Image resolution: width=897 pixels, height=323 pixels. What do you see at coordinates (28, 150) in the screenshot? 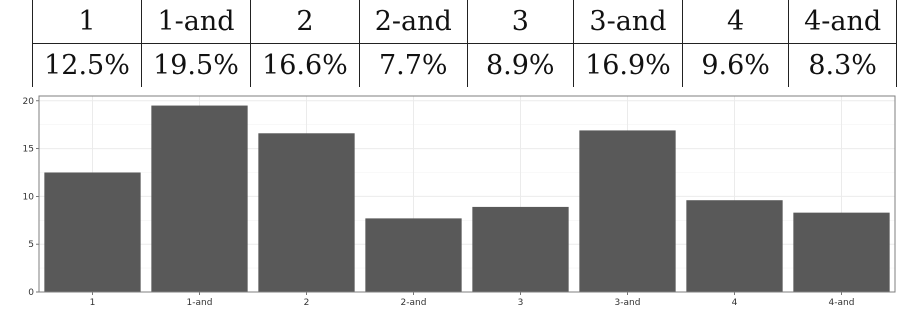
I see `y-tick-label: 15` at bounding box center [28, 150].